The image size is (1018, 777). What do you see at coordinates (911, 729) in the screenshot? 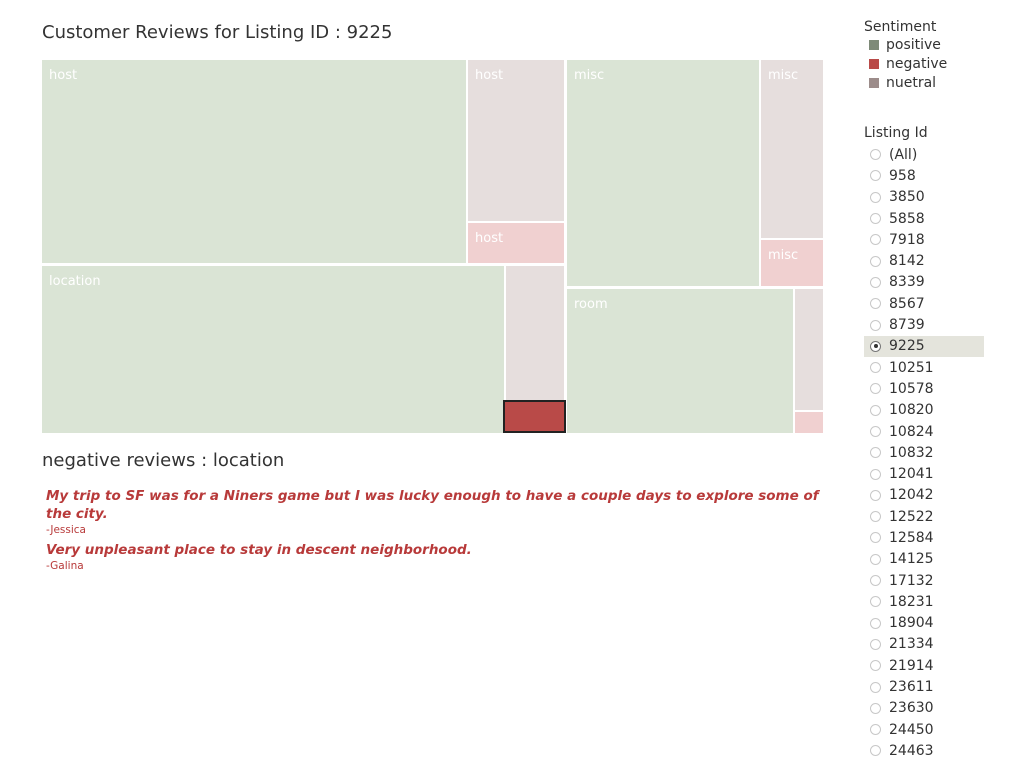
I see `radio-label: 24450` at bounding box center [911, 729].